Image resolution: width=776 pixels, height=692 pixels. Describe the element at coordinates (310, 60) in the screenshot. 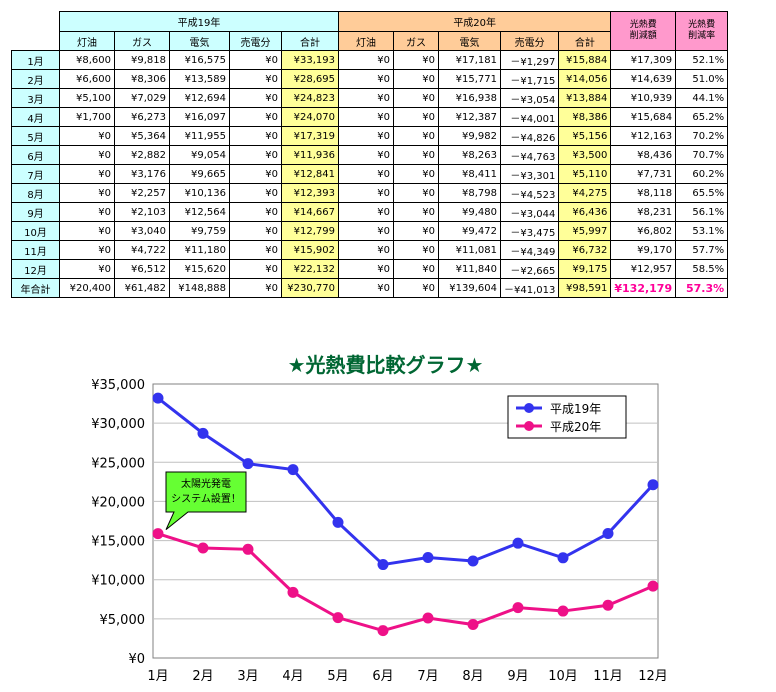

I see `h19-total-cell: ¥33,193` at that location.